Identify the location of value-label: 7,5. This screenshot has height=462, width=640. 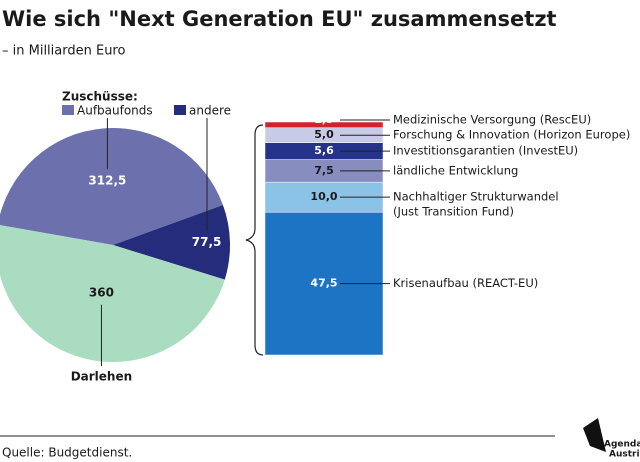
(324, 170).